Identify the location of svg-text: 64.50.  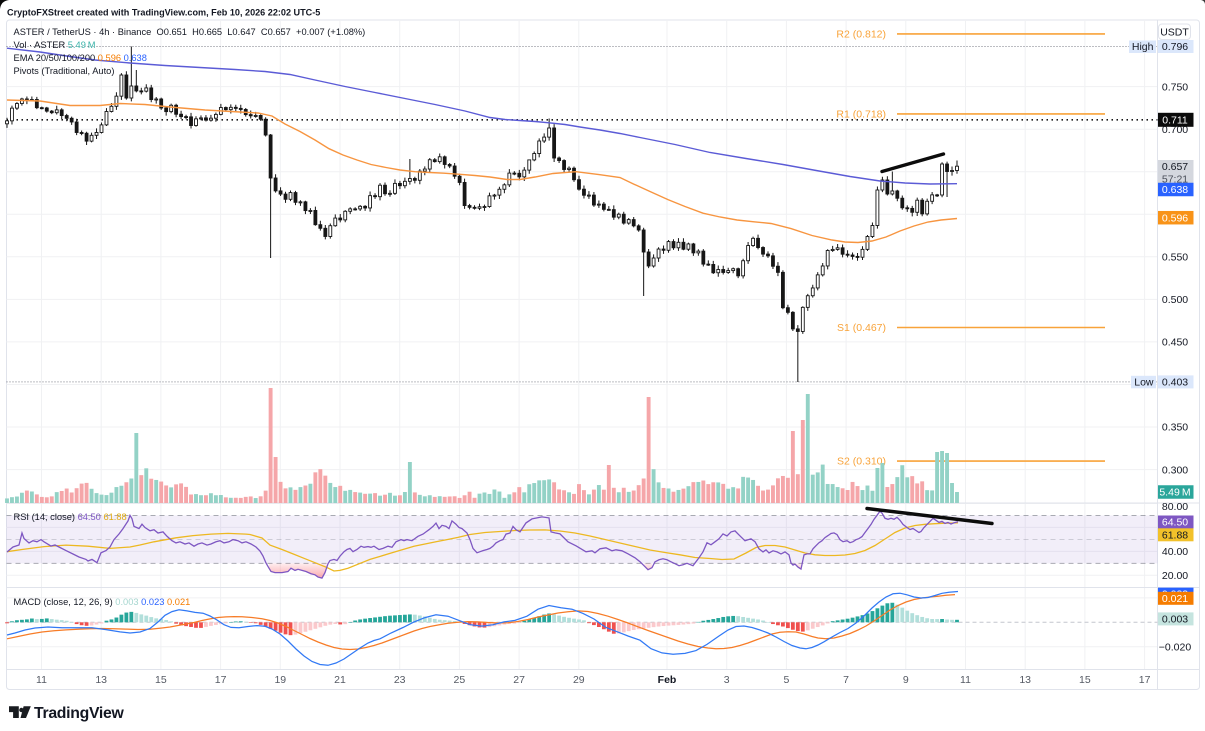
(1175, 523).